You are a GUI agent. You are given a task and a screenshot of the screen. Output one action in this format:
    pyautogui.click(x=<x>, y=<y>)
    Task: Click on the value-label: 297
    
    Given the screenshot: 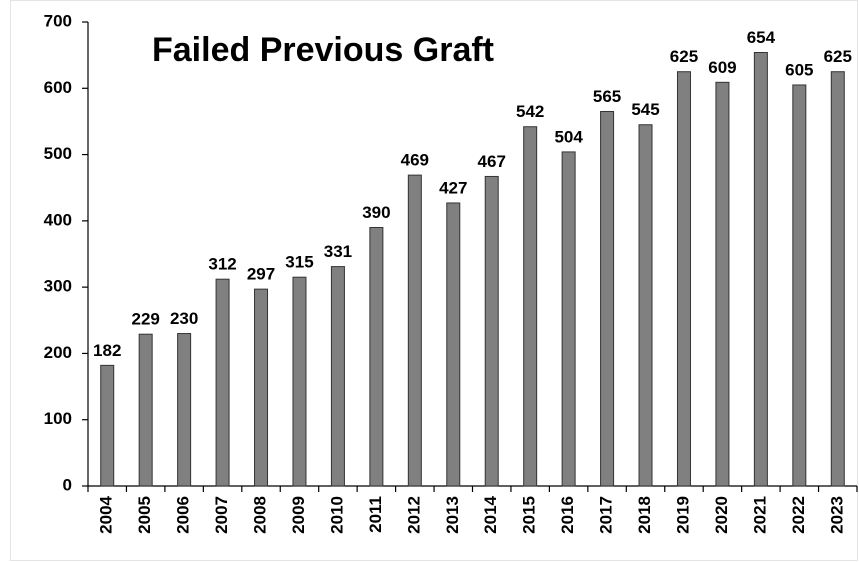 What is the action you would take?
    pyautogui.click(x=261, y=274)
    